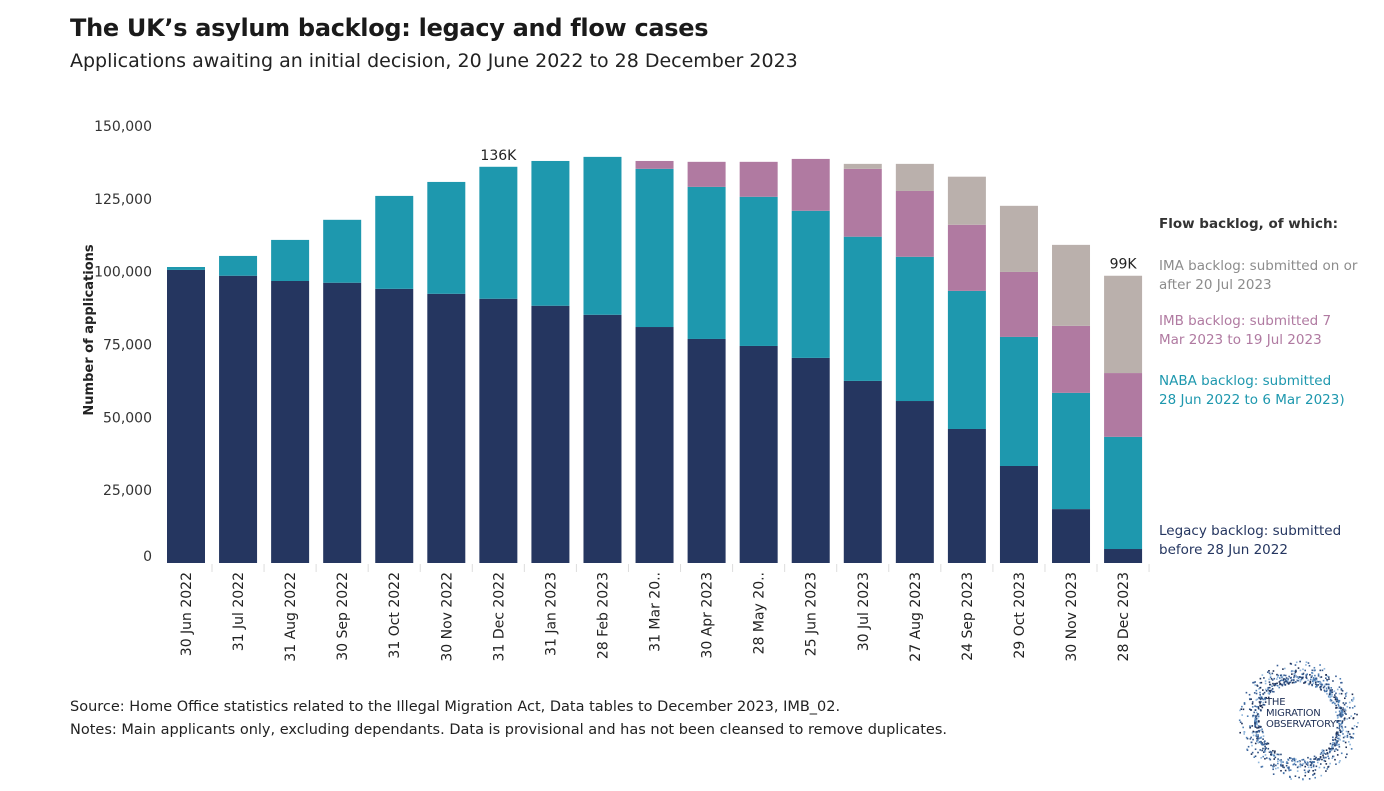  What do you see at coordinates (343, 616) in the screenshot?
I see `x-tick-label: 30 Sep 2022` at bounding box center [343, 616].